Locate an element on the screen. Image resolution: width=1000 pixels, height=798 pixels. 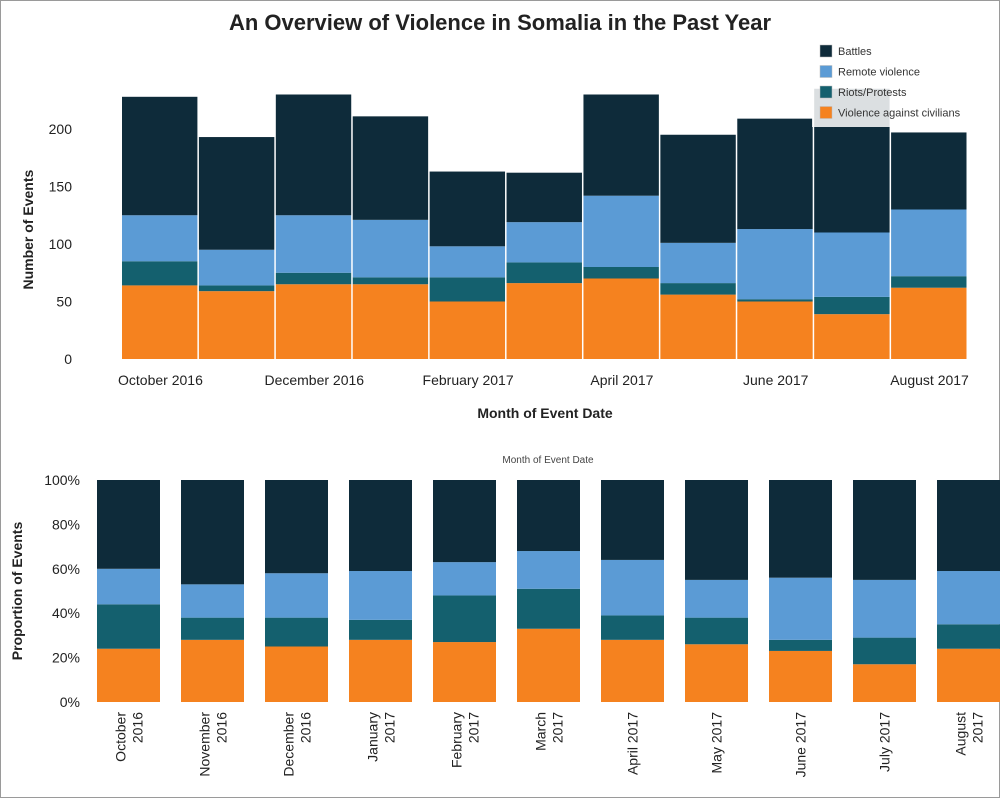
x-tick-label: February2017 is located at coordinates (465, 740).